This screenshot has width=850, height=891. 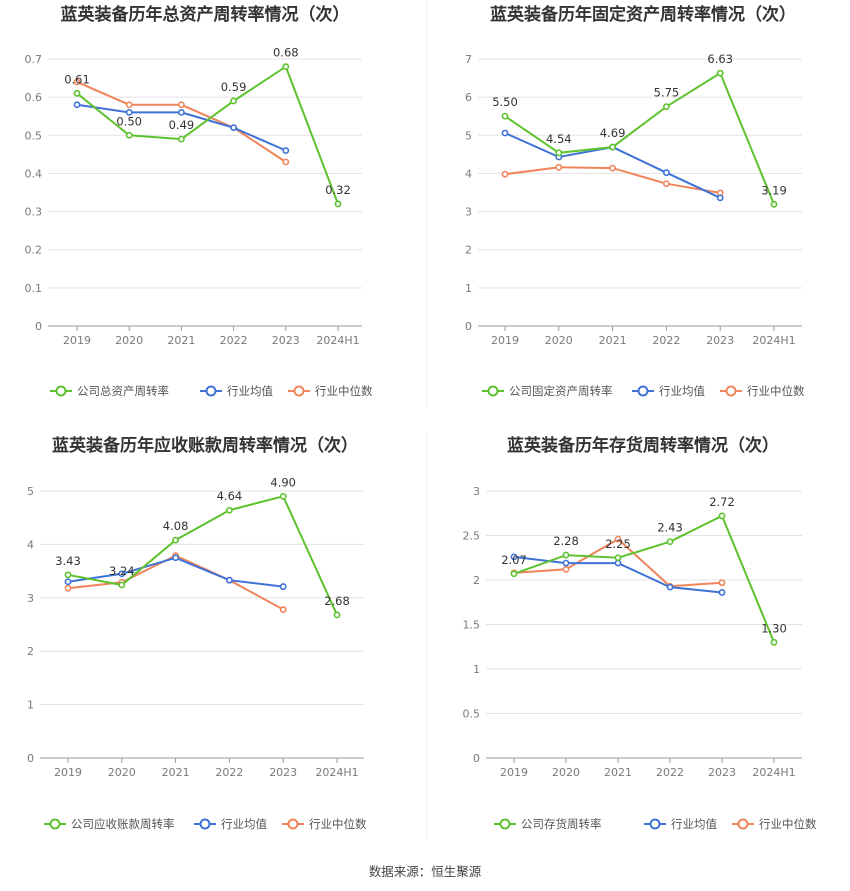 I want to click on data-label: 0.59, so click(x=234, y=87).